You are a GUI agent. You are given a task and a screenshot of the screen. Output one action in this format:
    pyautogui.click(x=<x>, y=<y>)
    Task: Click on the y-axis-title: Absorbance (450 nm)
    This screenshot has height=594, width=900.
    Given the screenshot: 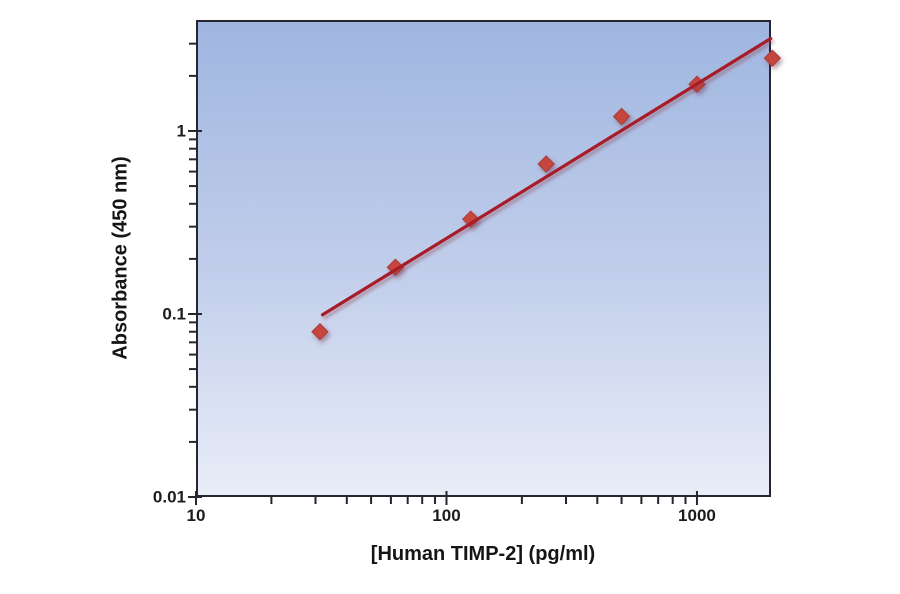 What is the action you would take?
    pyautogui.click(x=120, y=258)
    